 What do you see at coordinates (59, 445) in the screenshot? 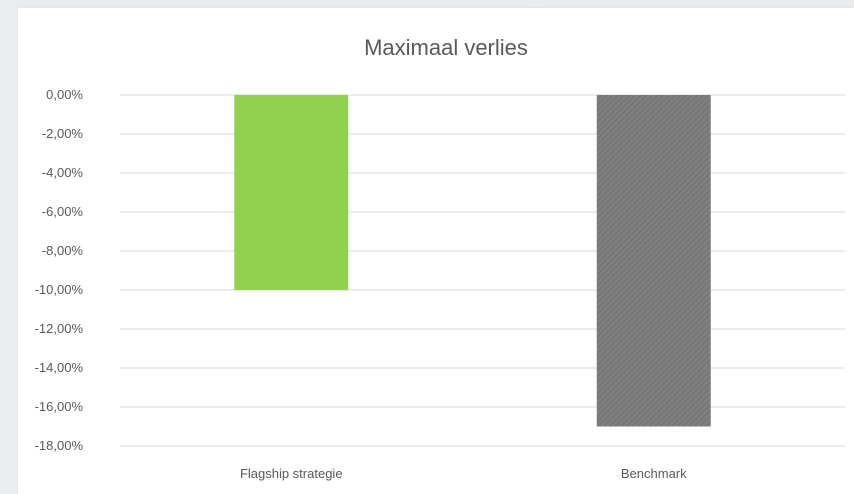
I see `y-tick-label: -18,00%` at bounding box center [59, 445].